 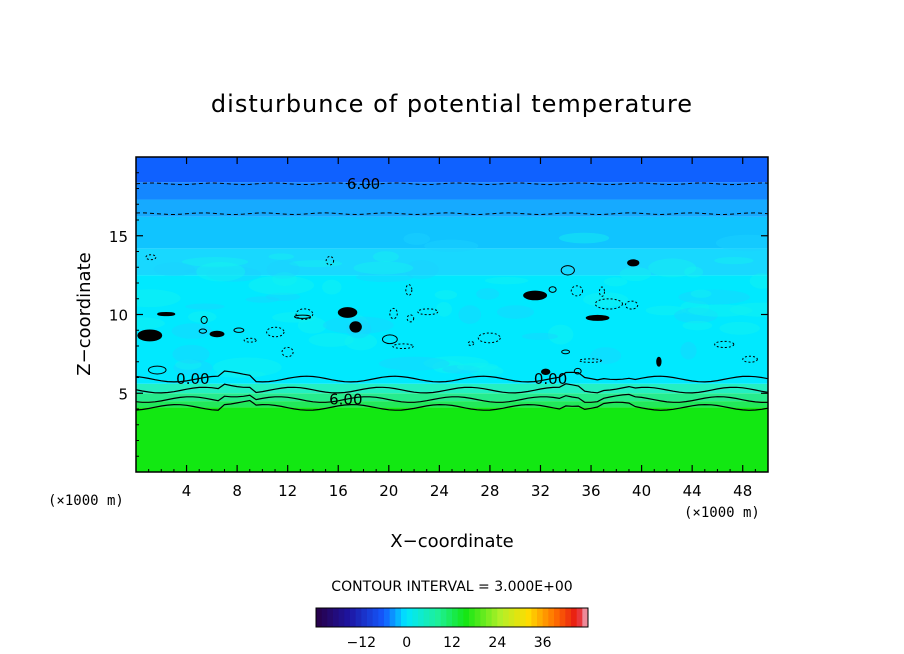 I want to click on colorbar-tick-label: 24, so click(x=497, y=643).